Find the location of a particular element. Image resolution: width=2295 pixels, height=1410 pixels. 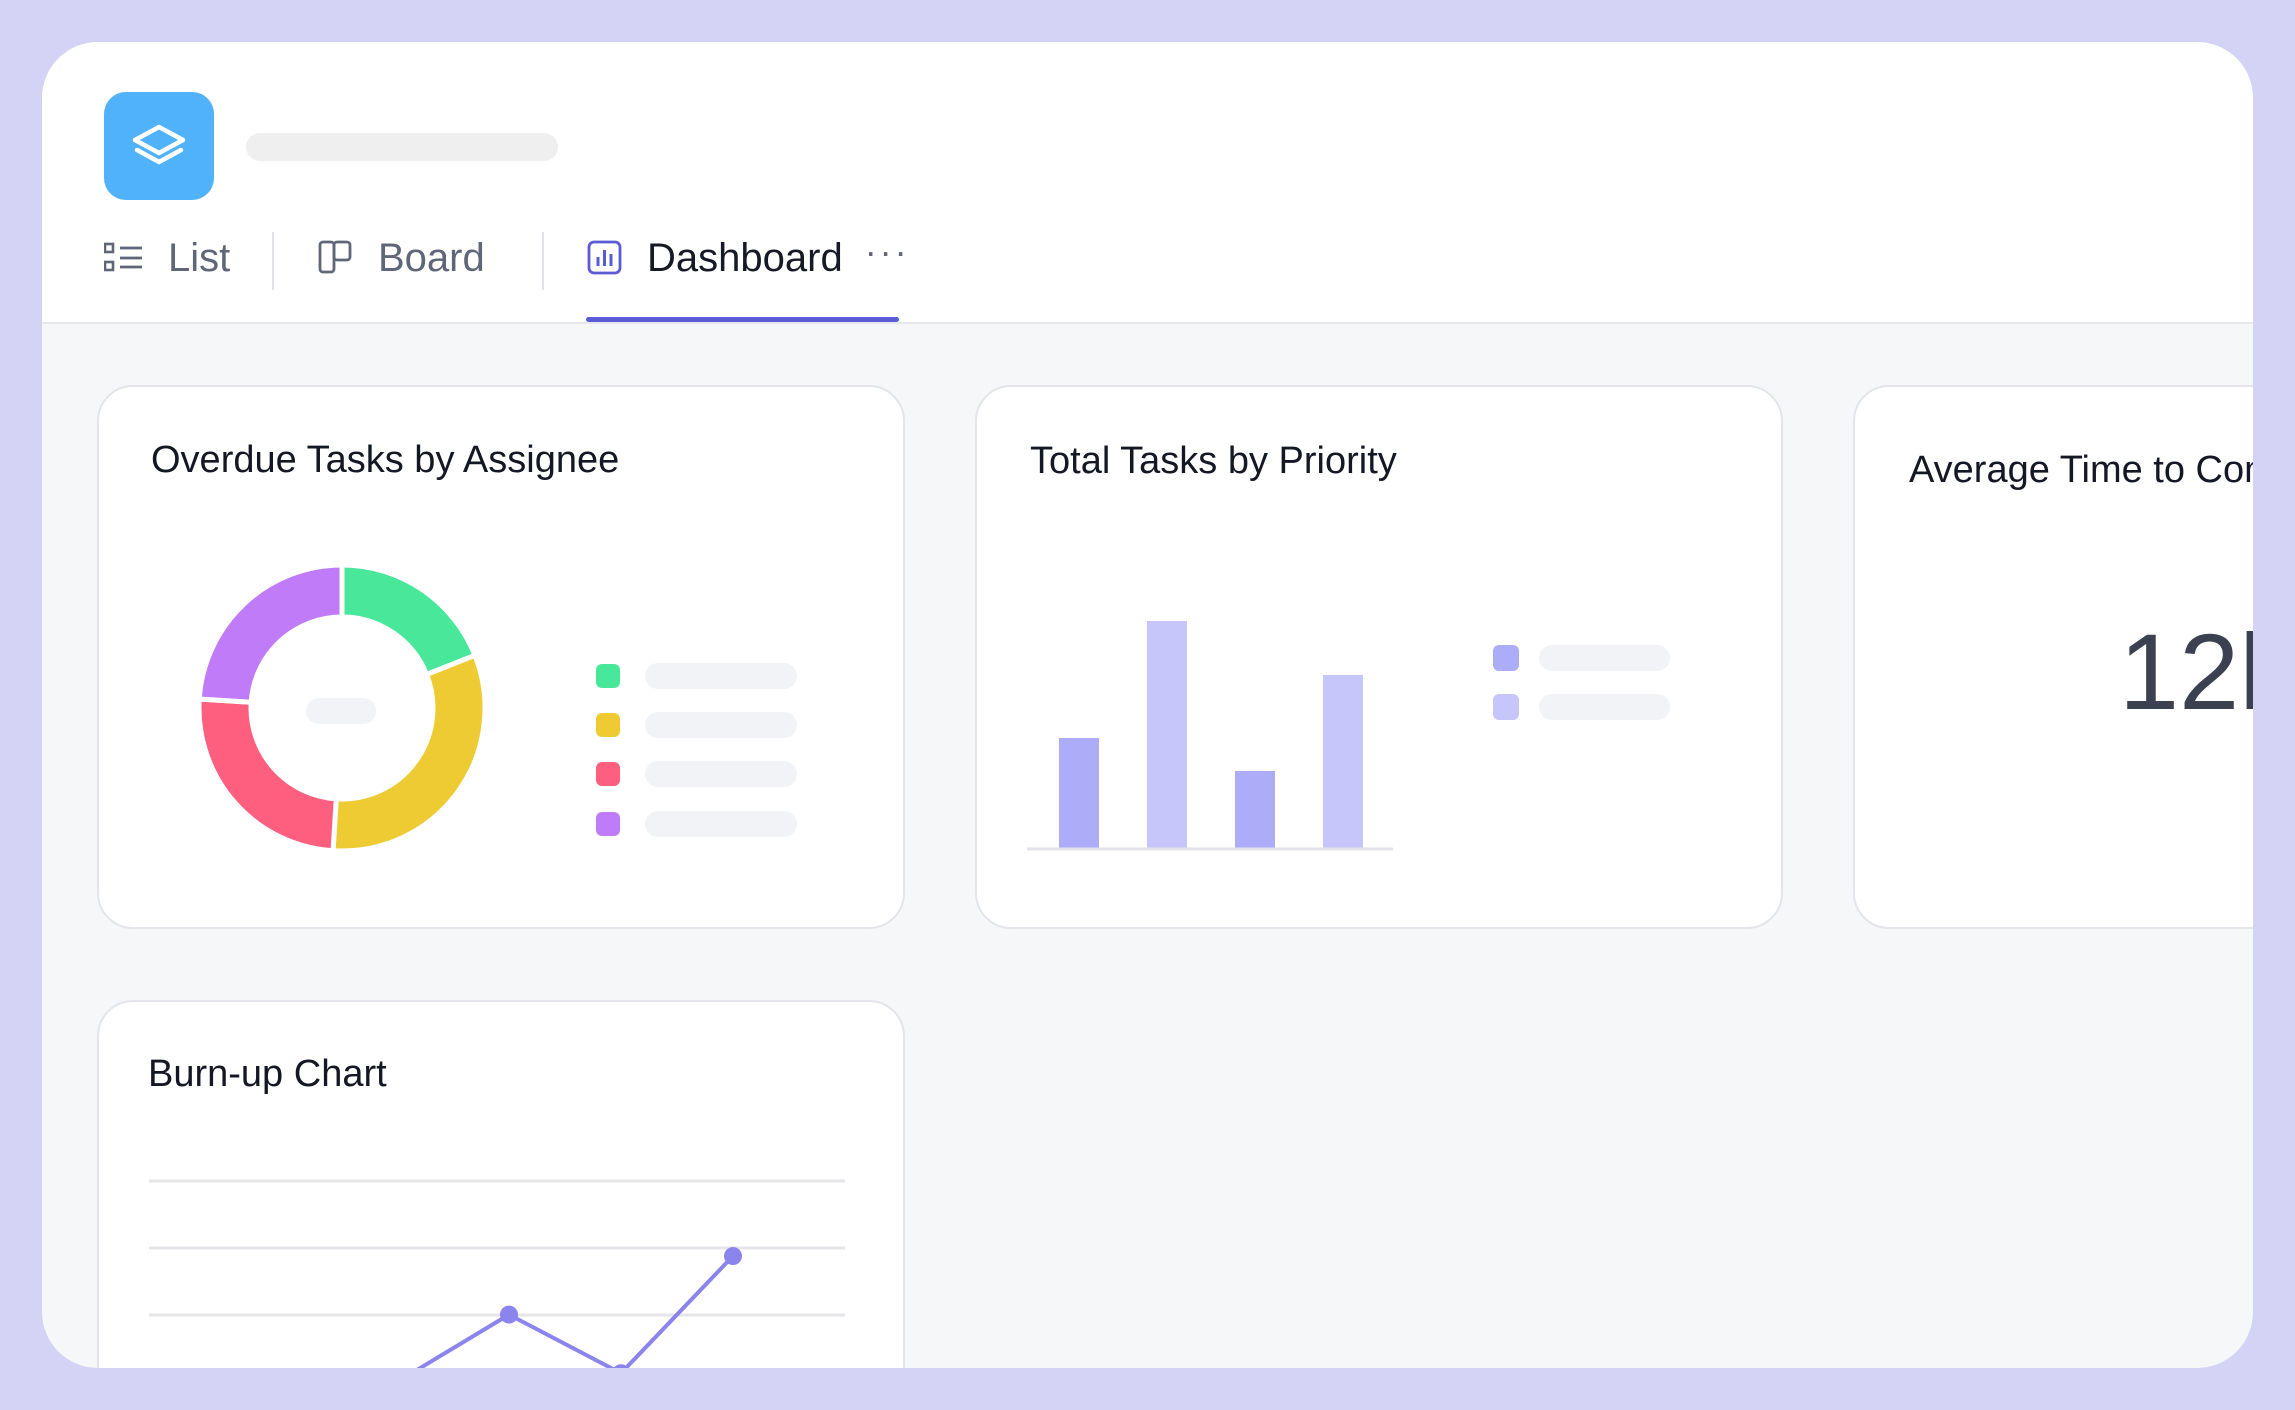

app-icon is located at coordinates (159, 146).